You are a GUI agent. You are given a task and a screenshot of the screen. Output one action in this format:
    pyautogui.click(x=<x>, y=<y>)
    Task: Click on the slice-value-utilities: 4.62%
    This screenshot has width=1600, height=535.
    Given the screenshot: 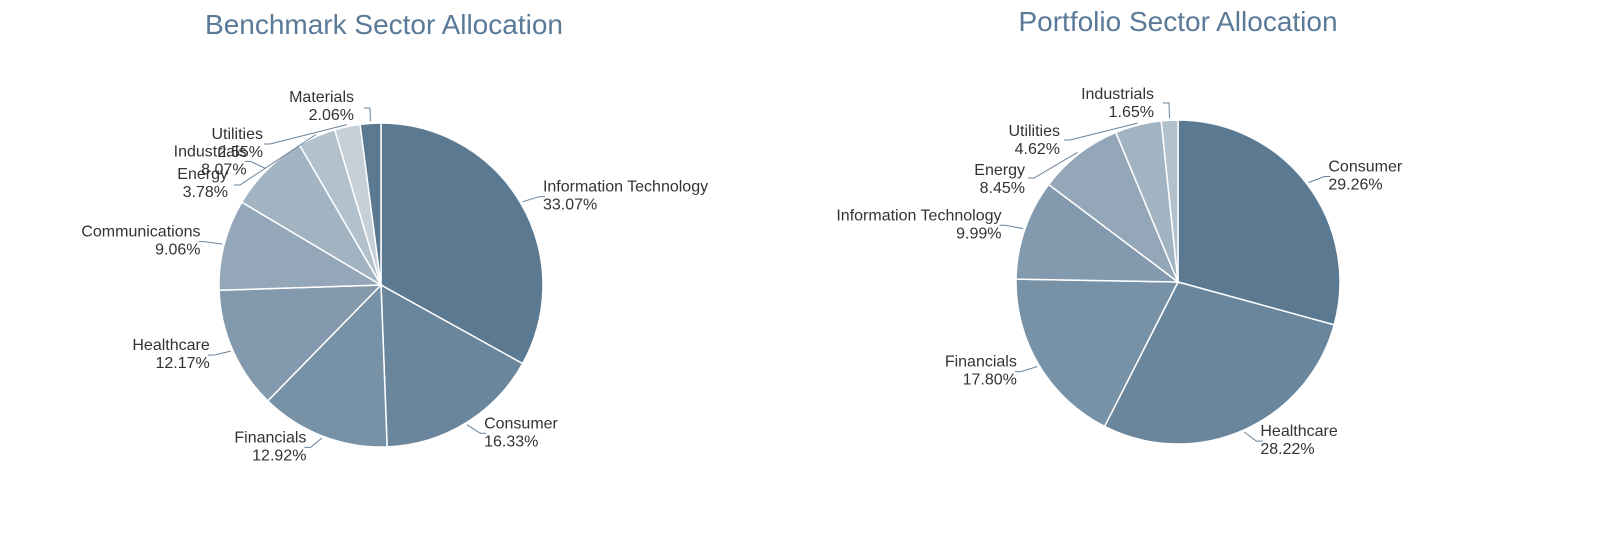 What is the action you would take?
    pyautogui.click(x=1037, y=149)
    